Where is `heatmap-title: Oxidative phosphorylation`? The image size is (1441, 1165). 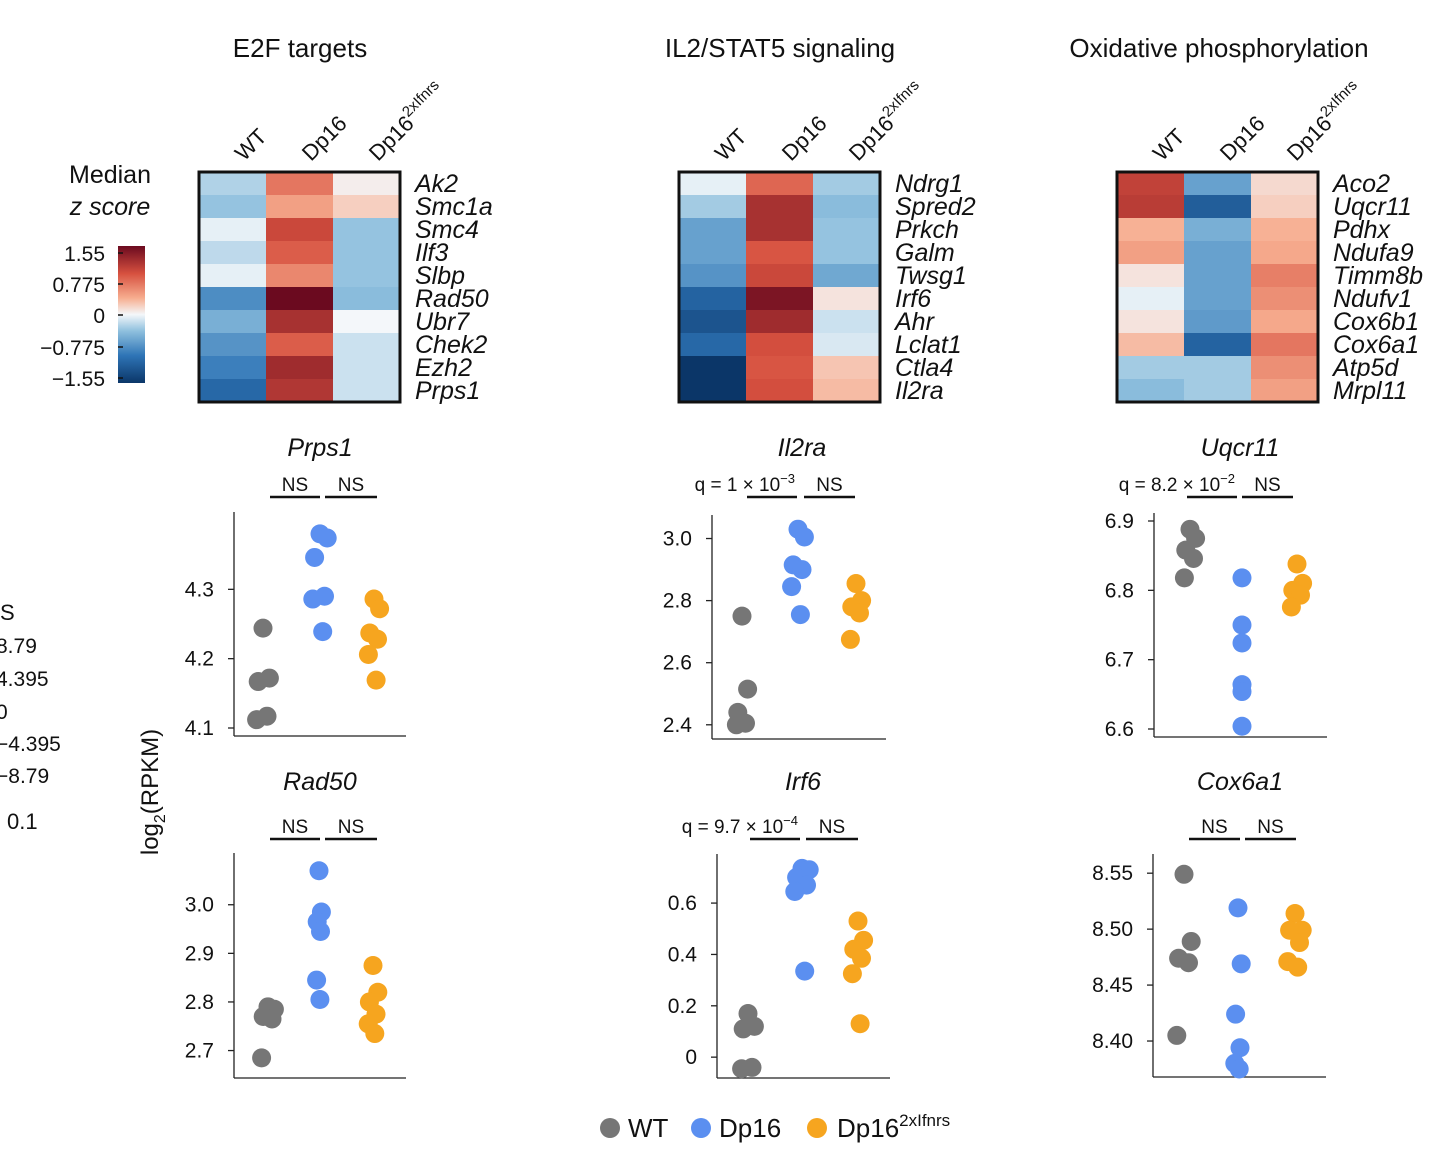
heatmap-title: Oxidative phosphorylation is located at coordinates (1218, 48).